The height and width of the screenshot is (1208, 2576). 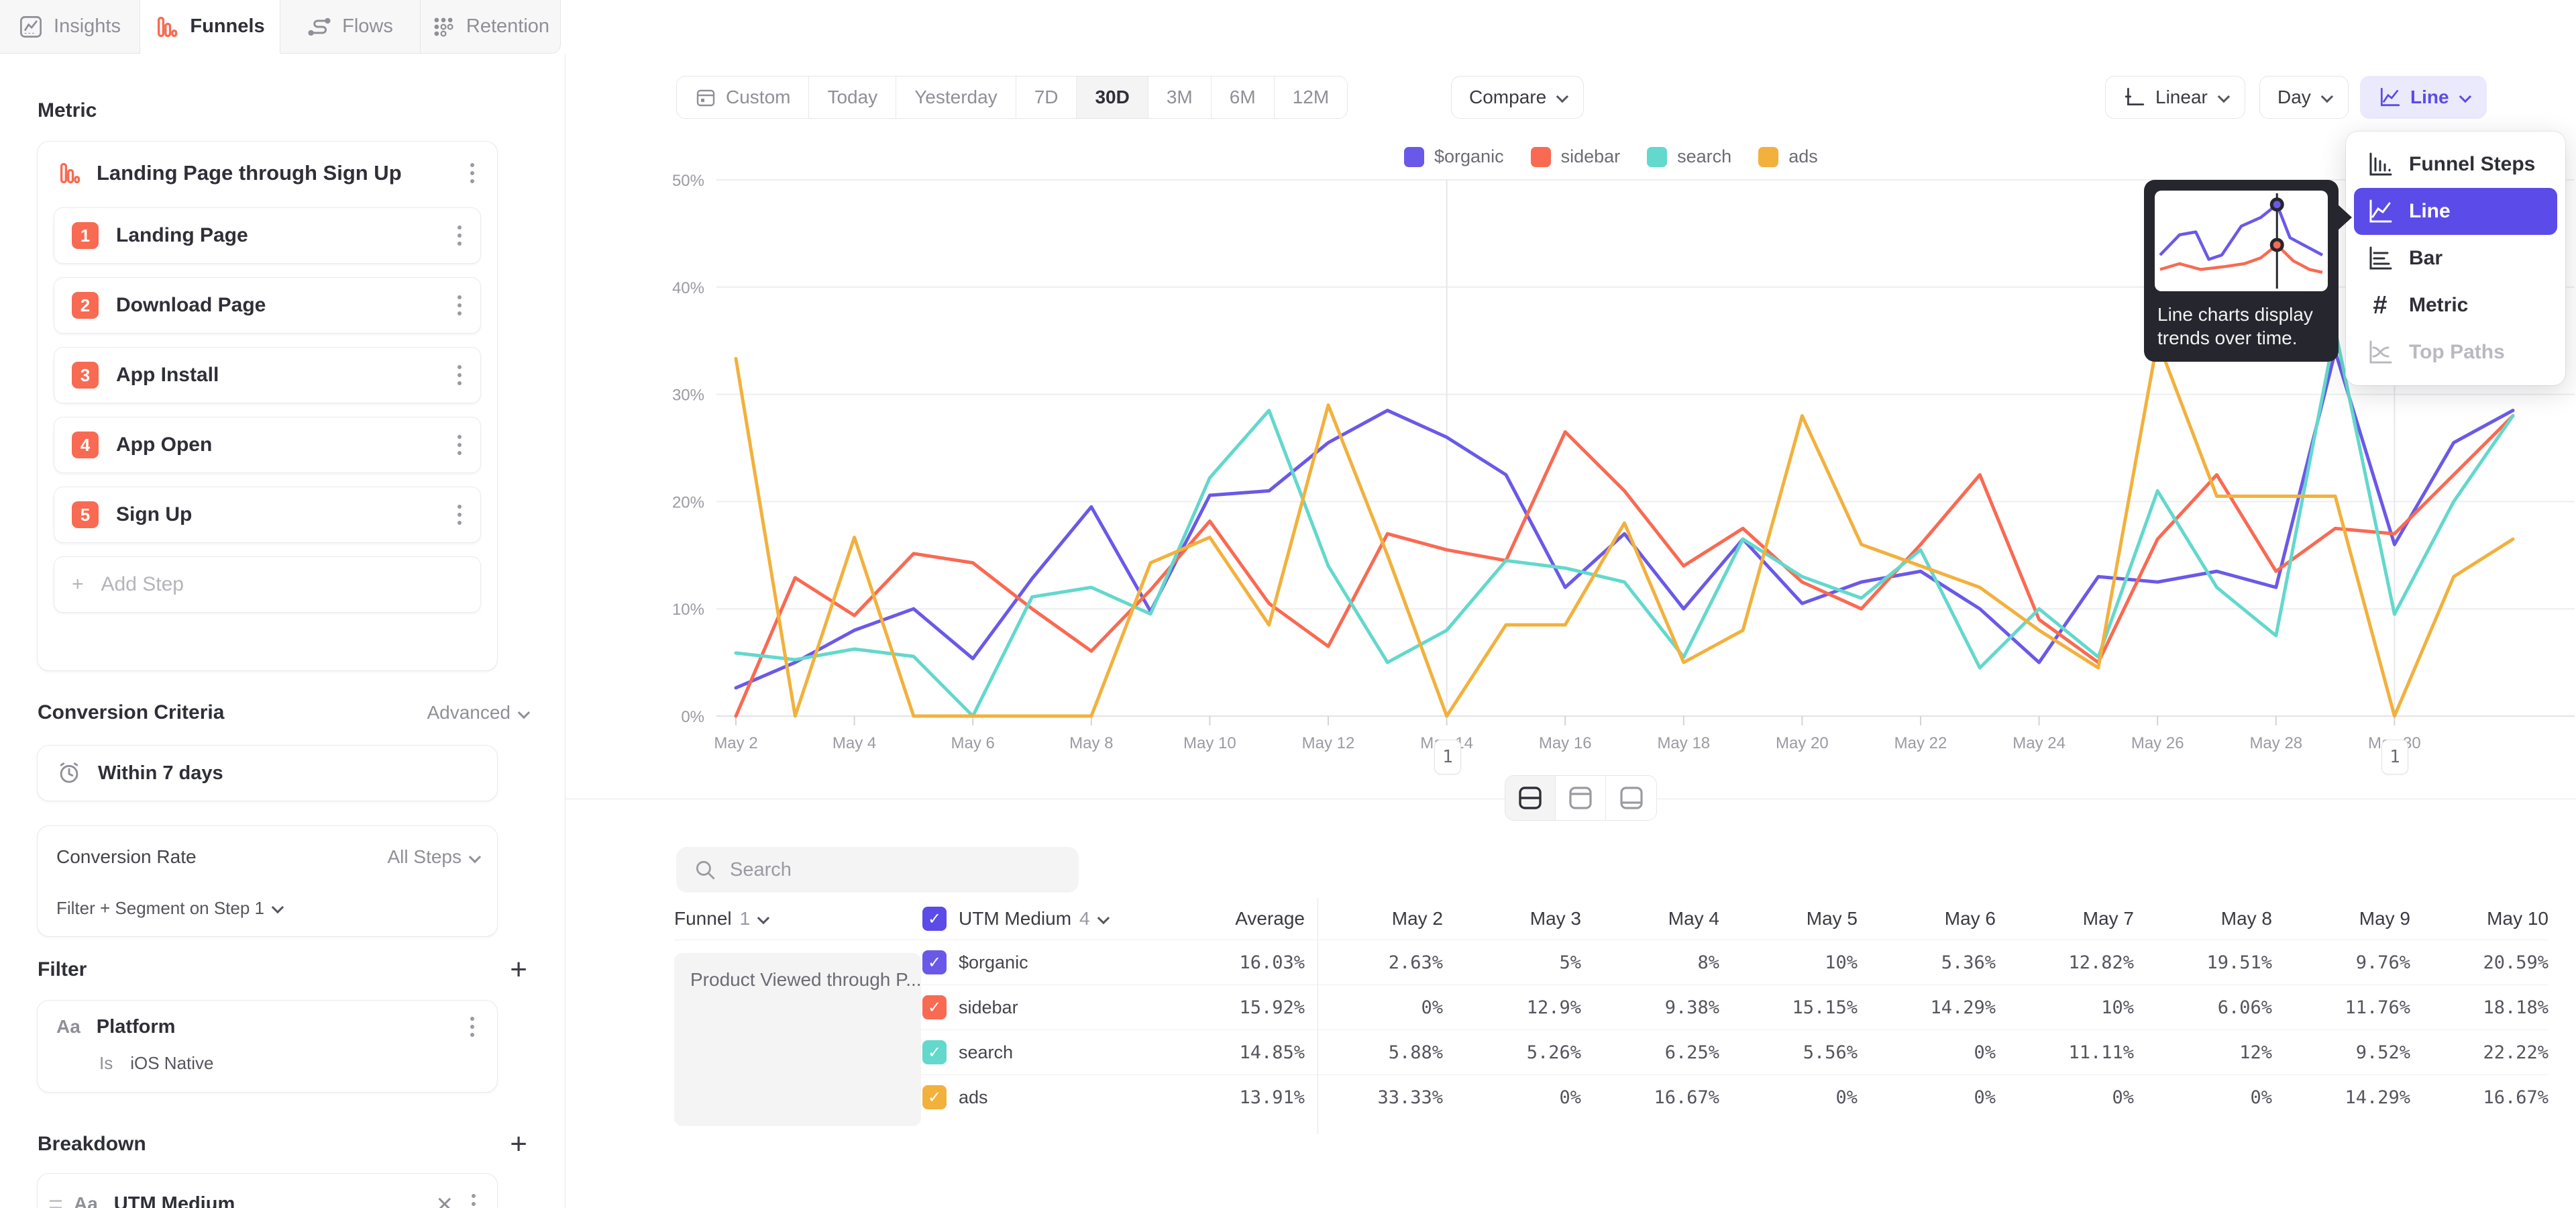 I want to click on cell-value: 5.88%, so click(x=1374, y=1051).